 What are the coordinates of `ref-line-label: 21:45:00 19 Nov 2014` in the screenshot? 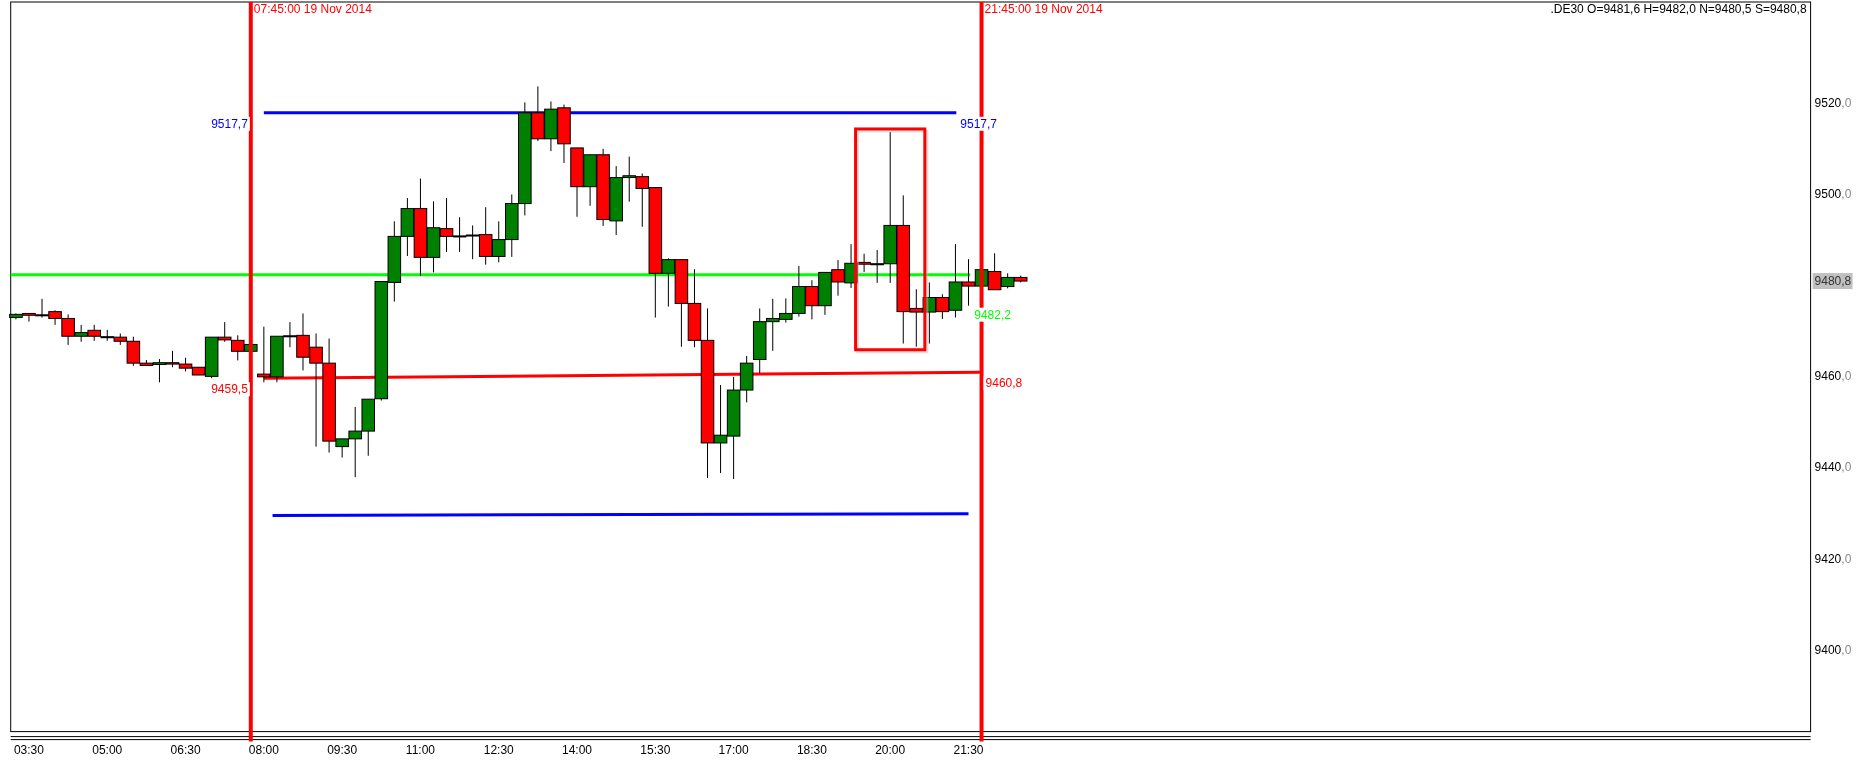 It's located at (1043, 9).